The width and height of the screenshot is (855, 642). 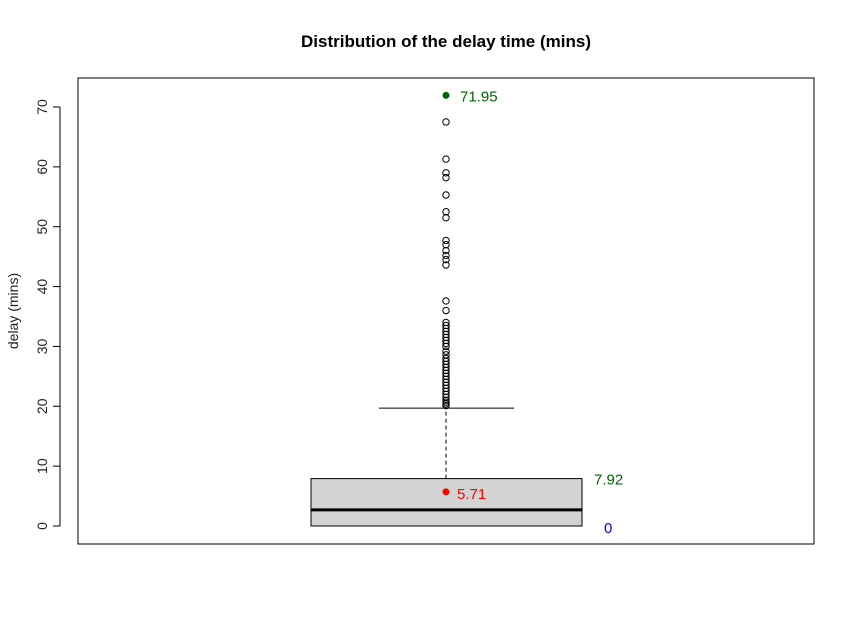 What do you see at coordinates (446, 502) in the screenshot?
I see `box` at bounding box center [446, 502].